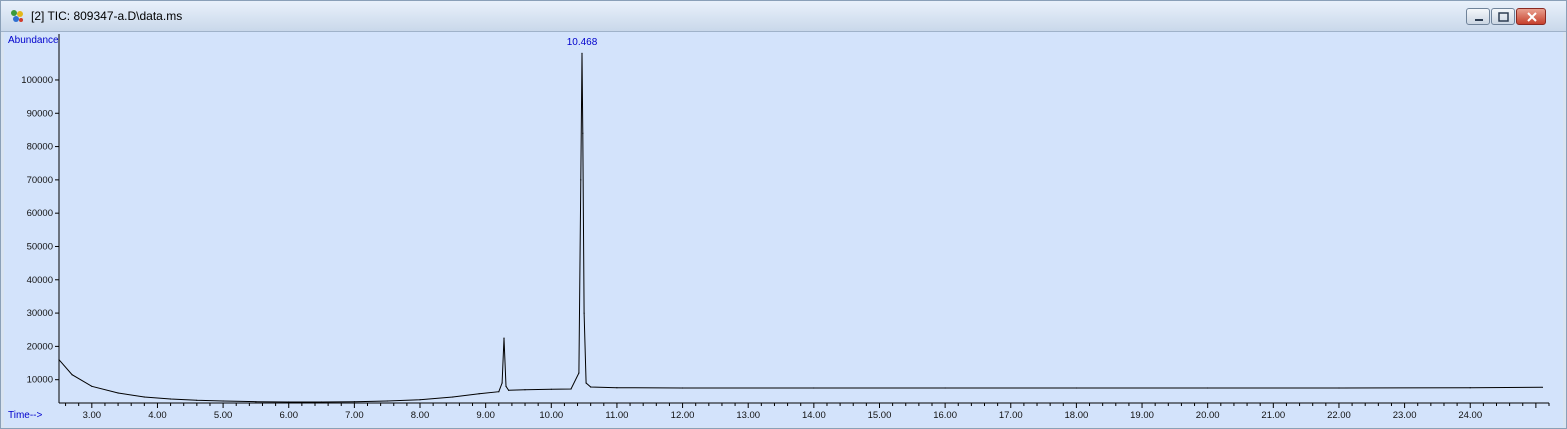 This screenshot has height=429, width=1567. What do you see at coordinates (1470, 415) in the screenshot?
I see `x-tick-label-21: 24.00` at bounding box center [1470, 415].